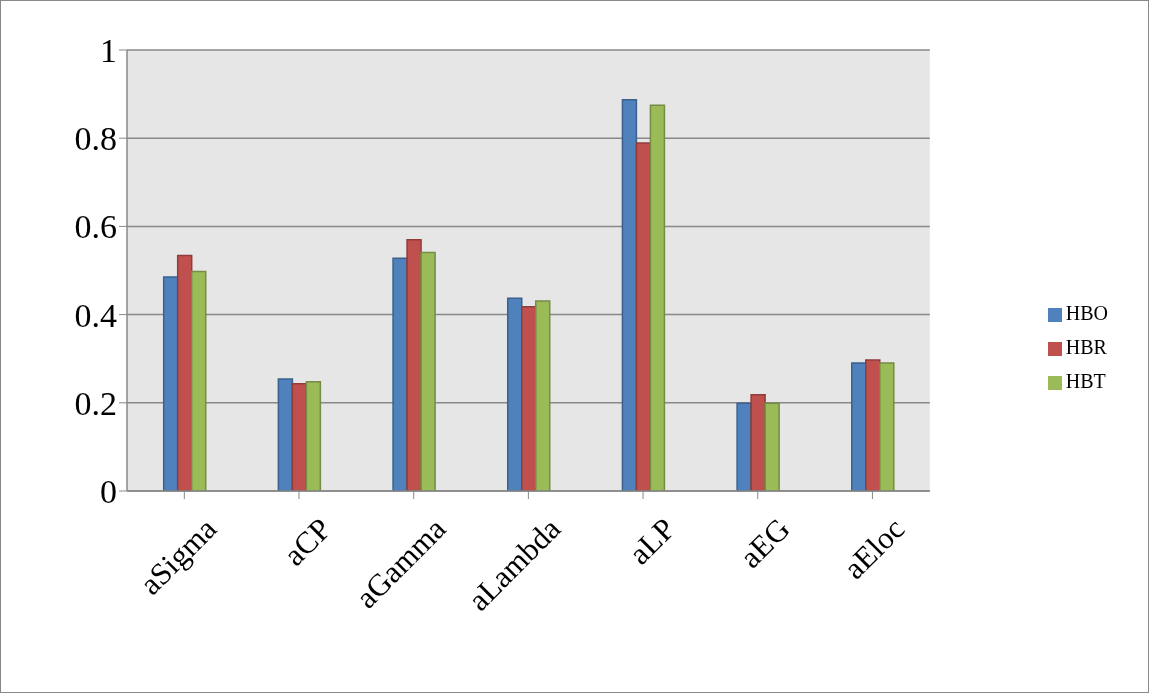  What do you see at coordinates (651, 541) in the screenshot?
I see `x-tick-label: aLP` at bounding box center [651, 541].